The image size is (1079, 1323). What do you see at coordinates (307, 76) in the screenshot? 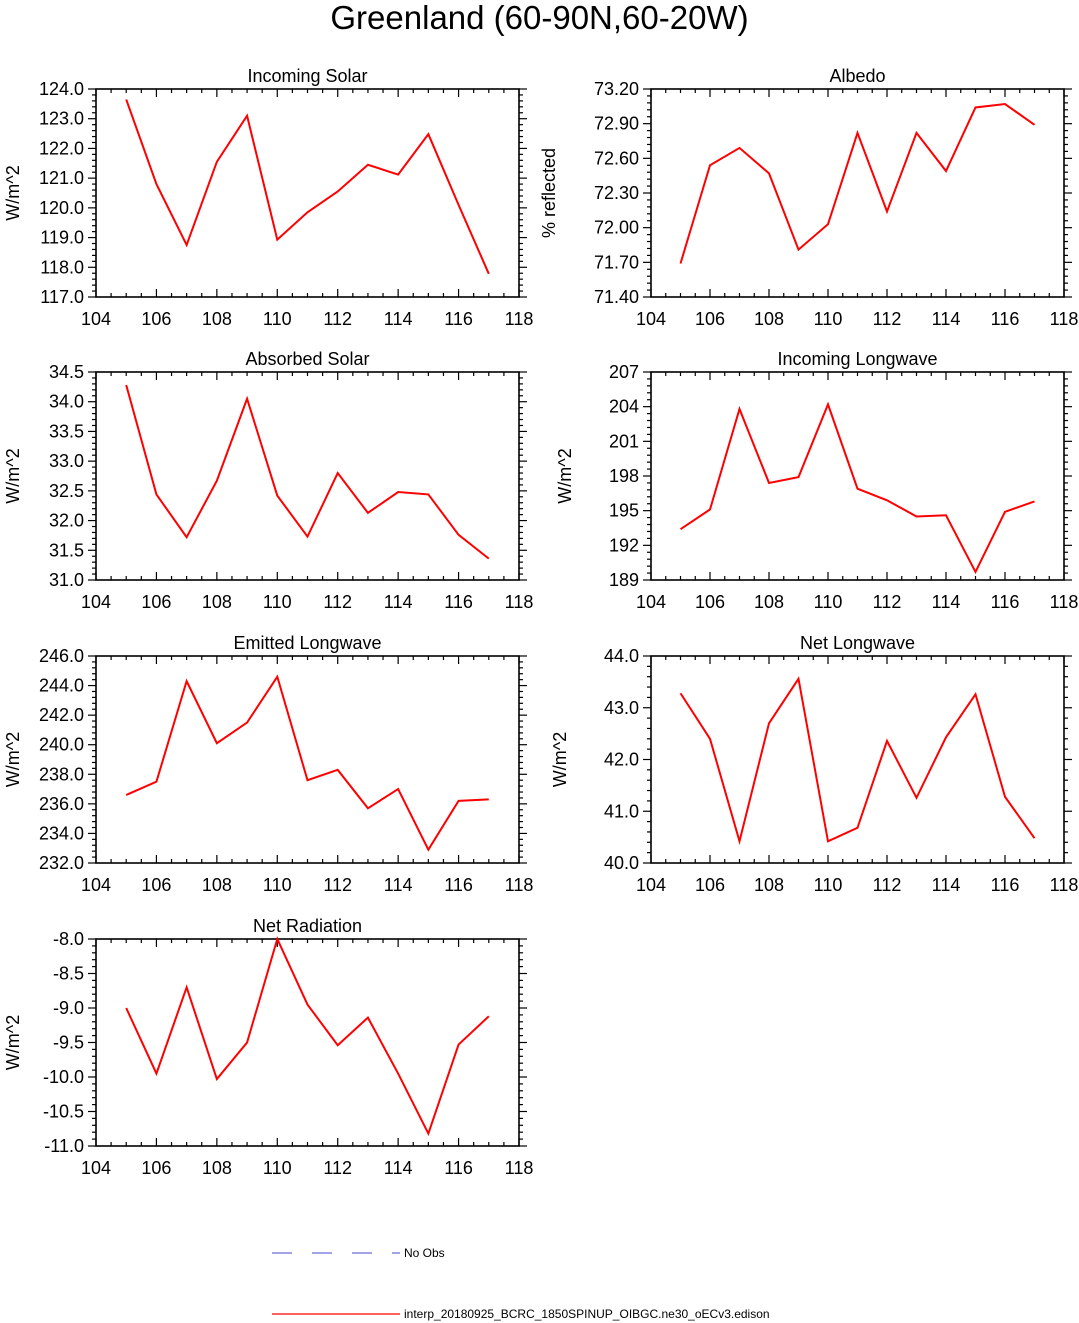
I see `panel-title: Incoming Solar` at bounding box center [307, 76].